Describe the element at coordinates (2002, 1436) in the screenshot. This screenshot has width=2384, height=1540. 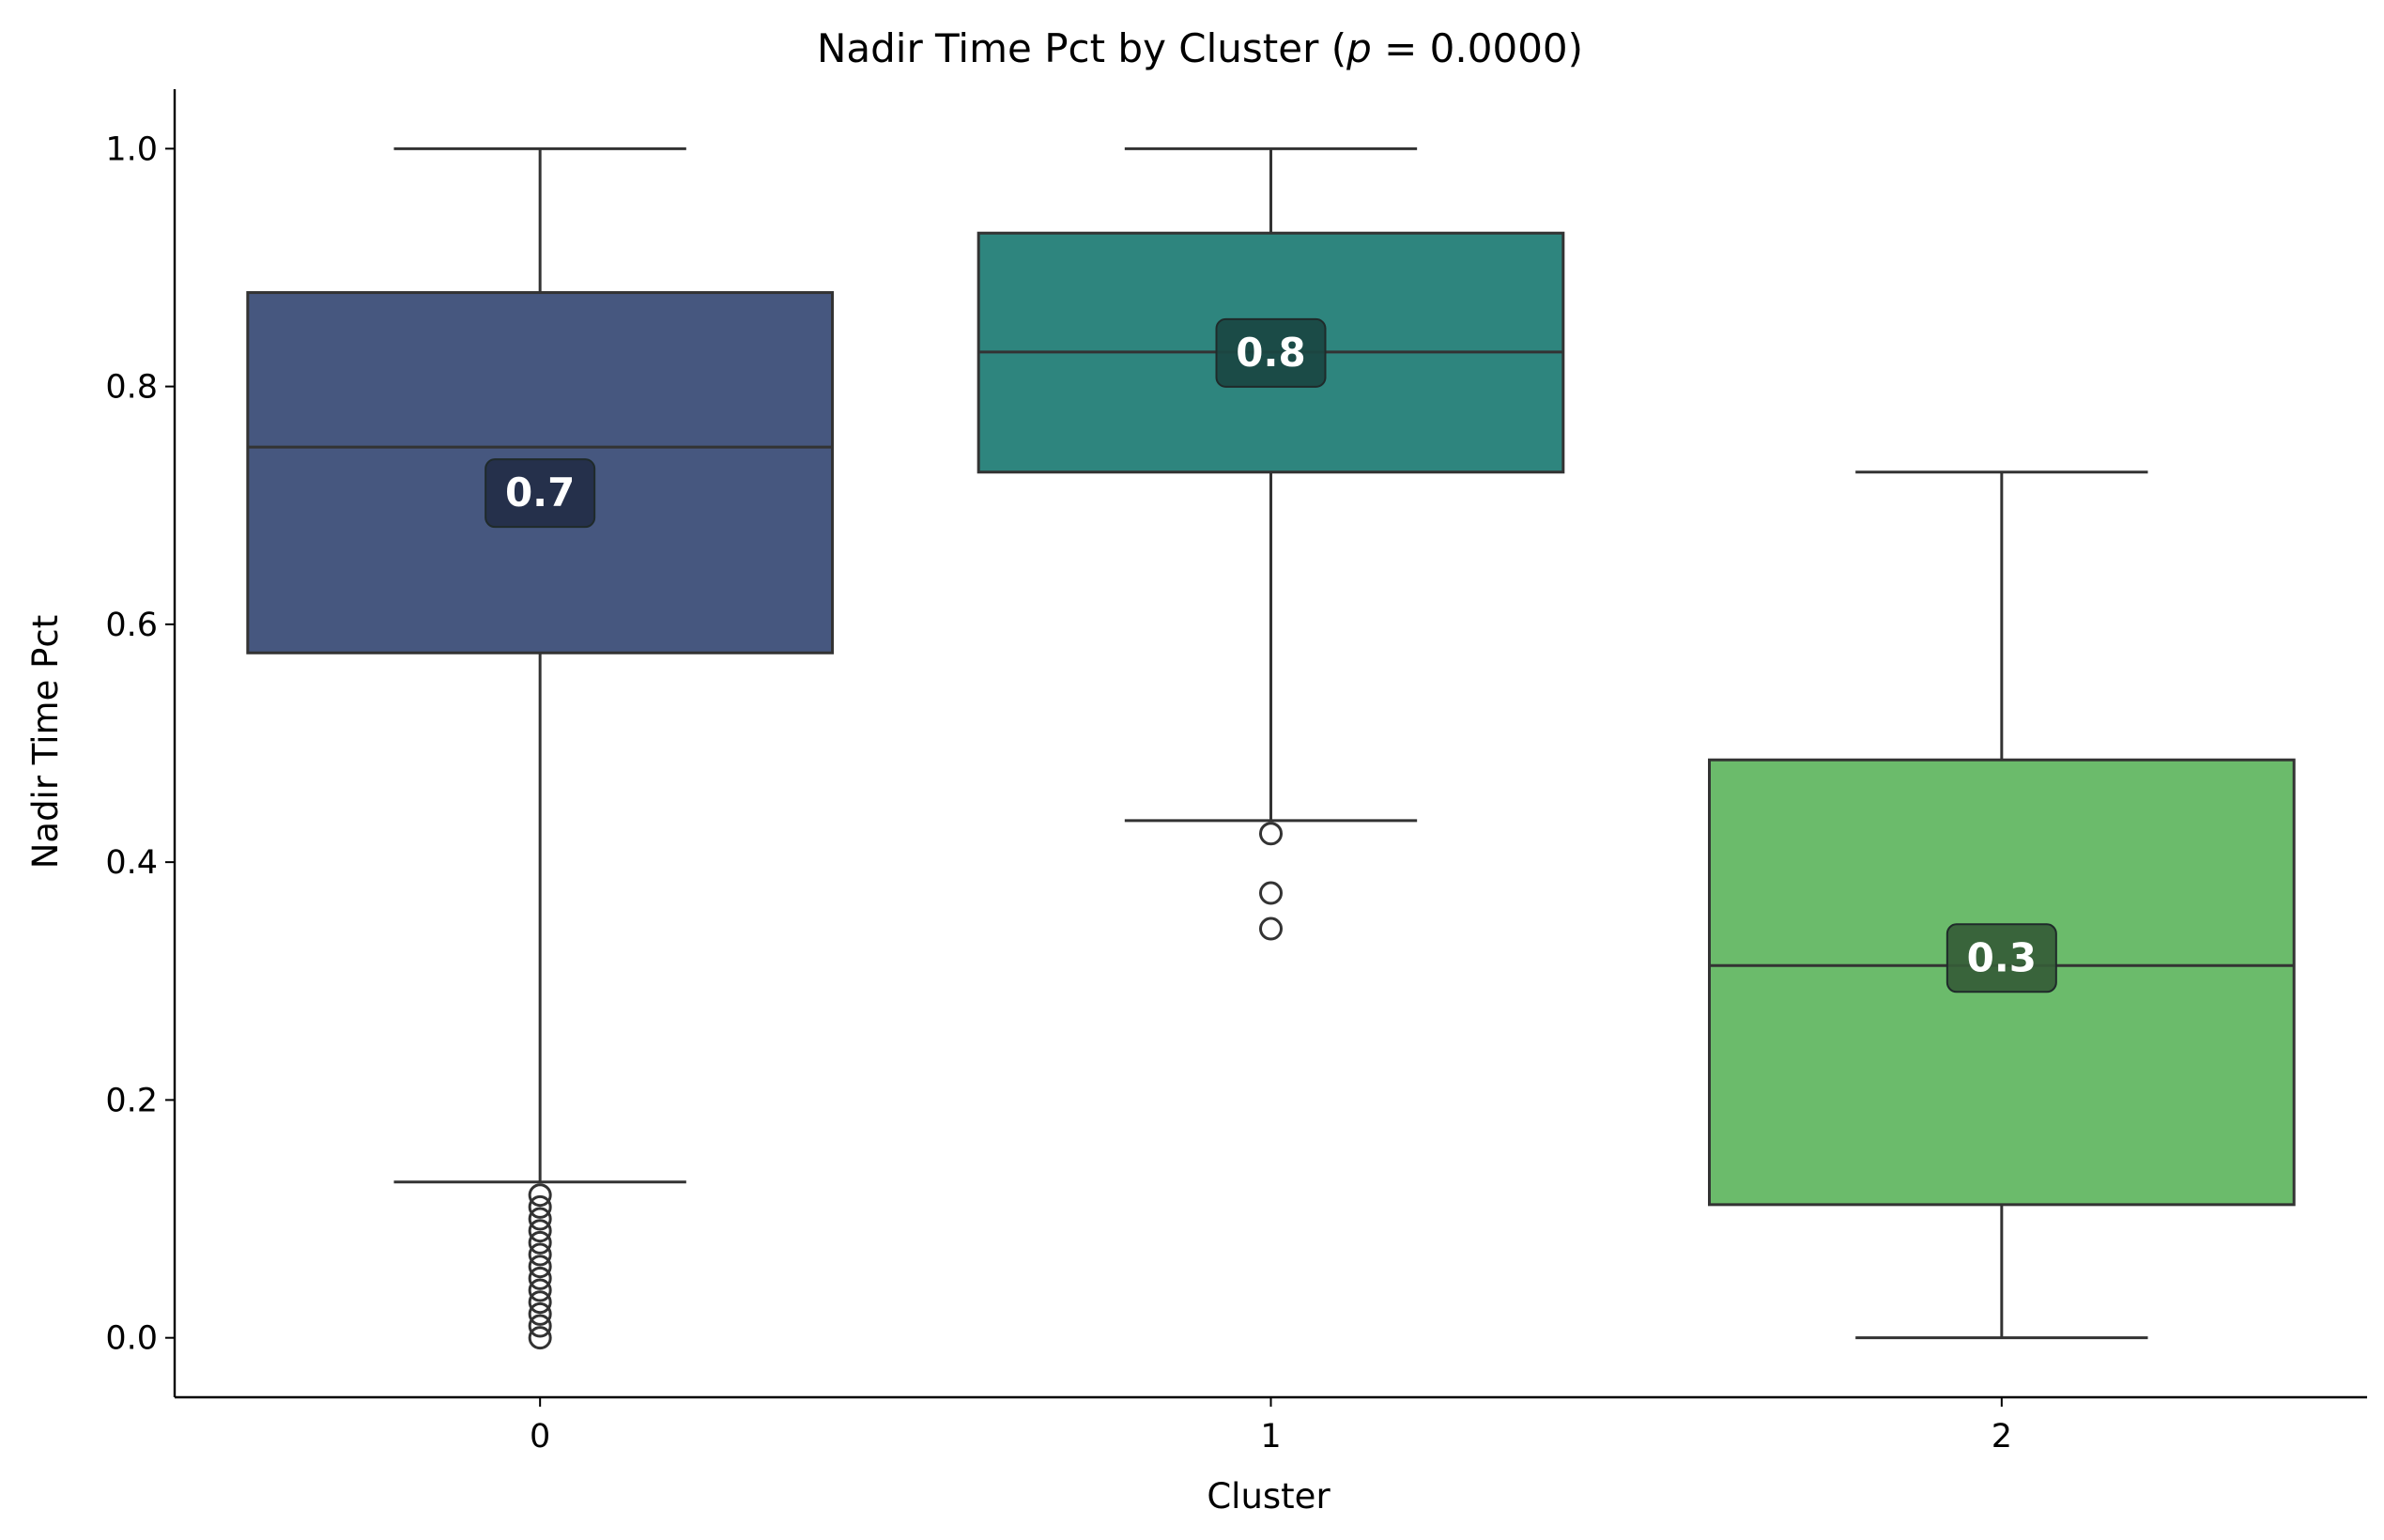
I see `x-tick-label: 2` at that location.